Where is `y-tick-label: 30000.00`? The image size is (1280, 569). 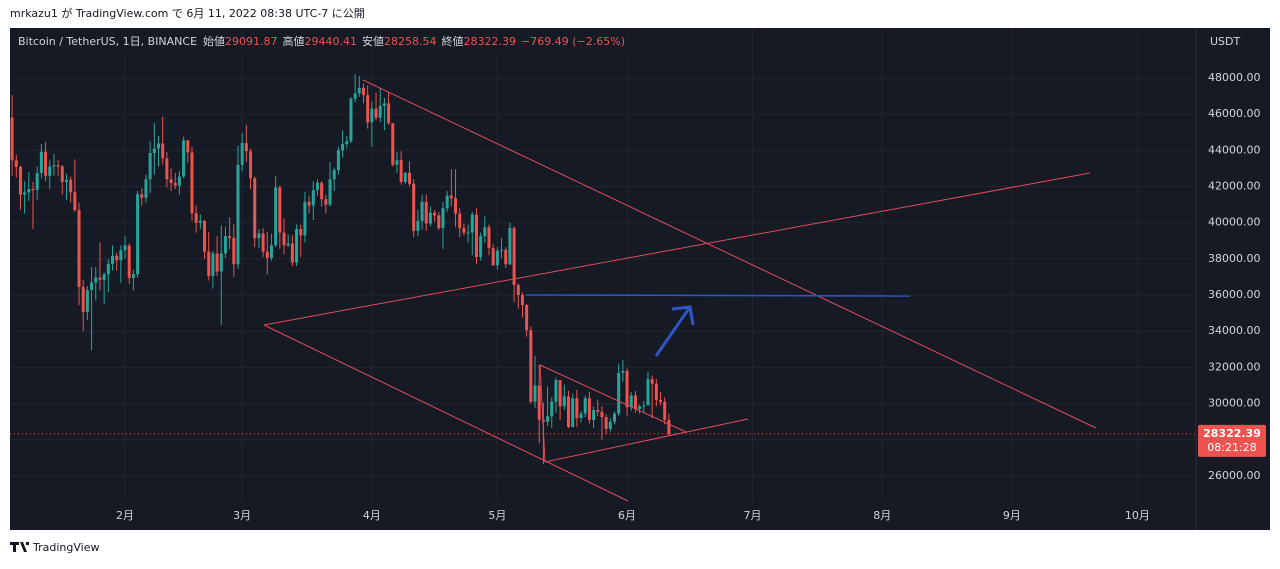
y-tick-label: 30000.00 is located at coordinates (1234, 403).